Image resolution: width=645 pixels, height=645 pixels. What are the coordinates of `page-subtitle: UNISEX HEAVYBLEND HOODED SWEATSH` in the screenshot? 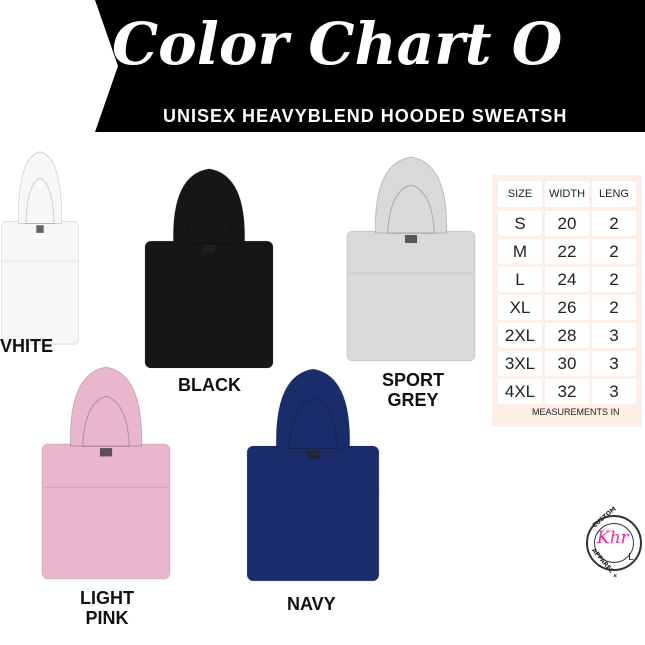 It's located at (365, 116).